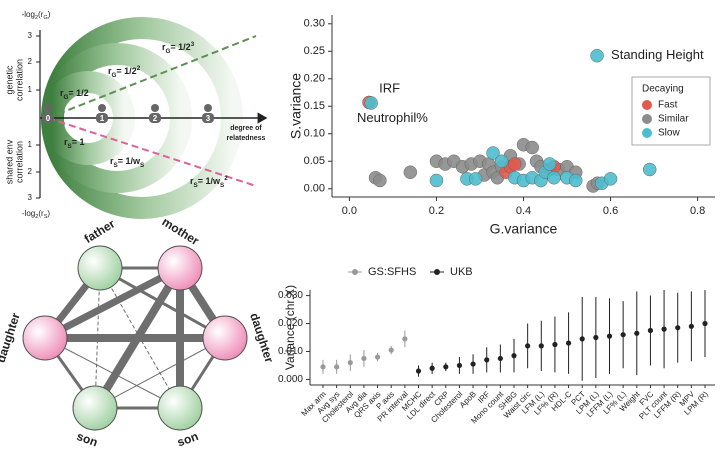 The height and width of the screenshot is (450, 720). I want to click on node-label: mother, so click(180, 232).